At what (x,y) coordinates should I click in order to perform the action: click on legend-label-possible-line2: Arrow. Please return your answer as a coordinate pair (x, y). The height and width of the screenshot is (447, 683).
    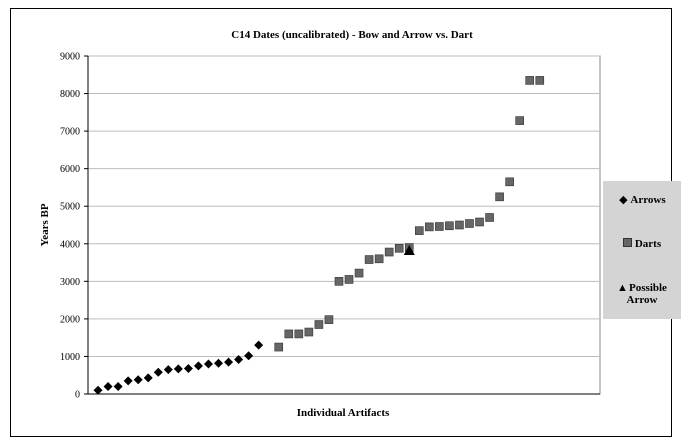
    Looking at the image, I should click on (642, 300).